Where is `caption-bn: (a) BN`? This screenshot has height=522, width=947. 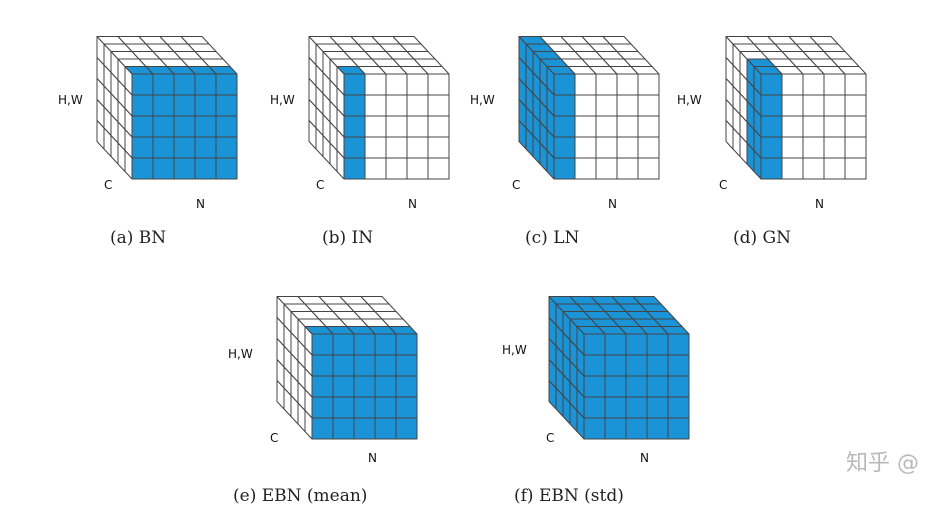 caption-bn: (a) BN is located at coordinates (138, 238).